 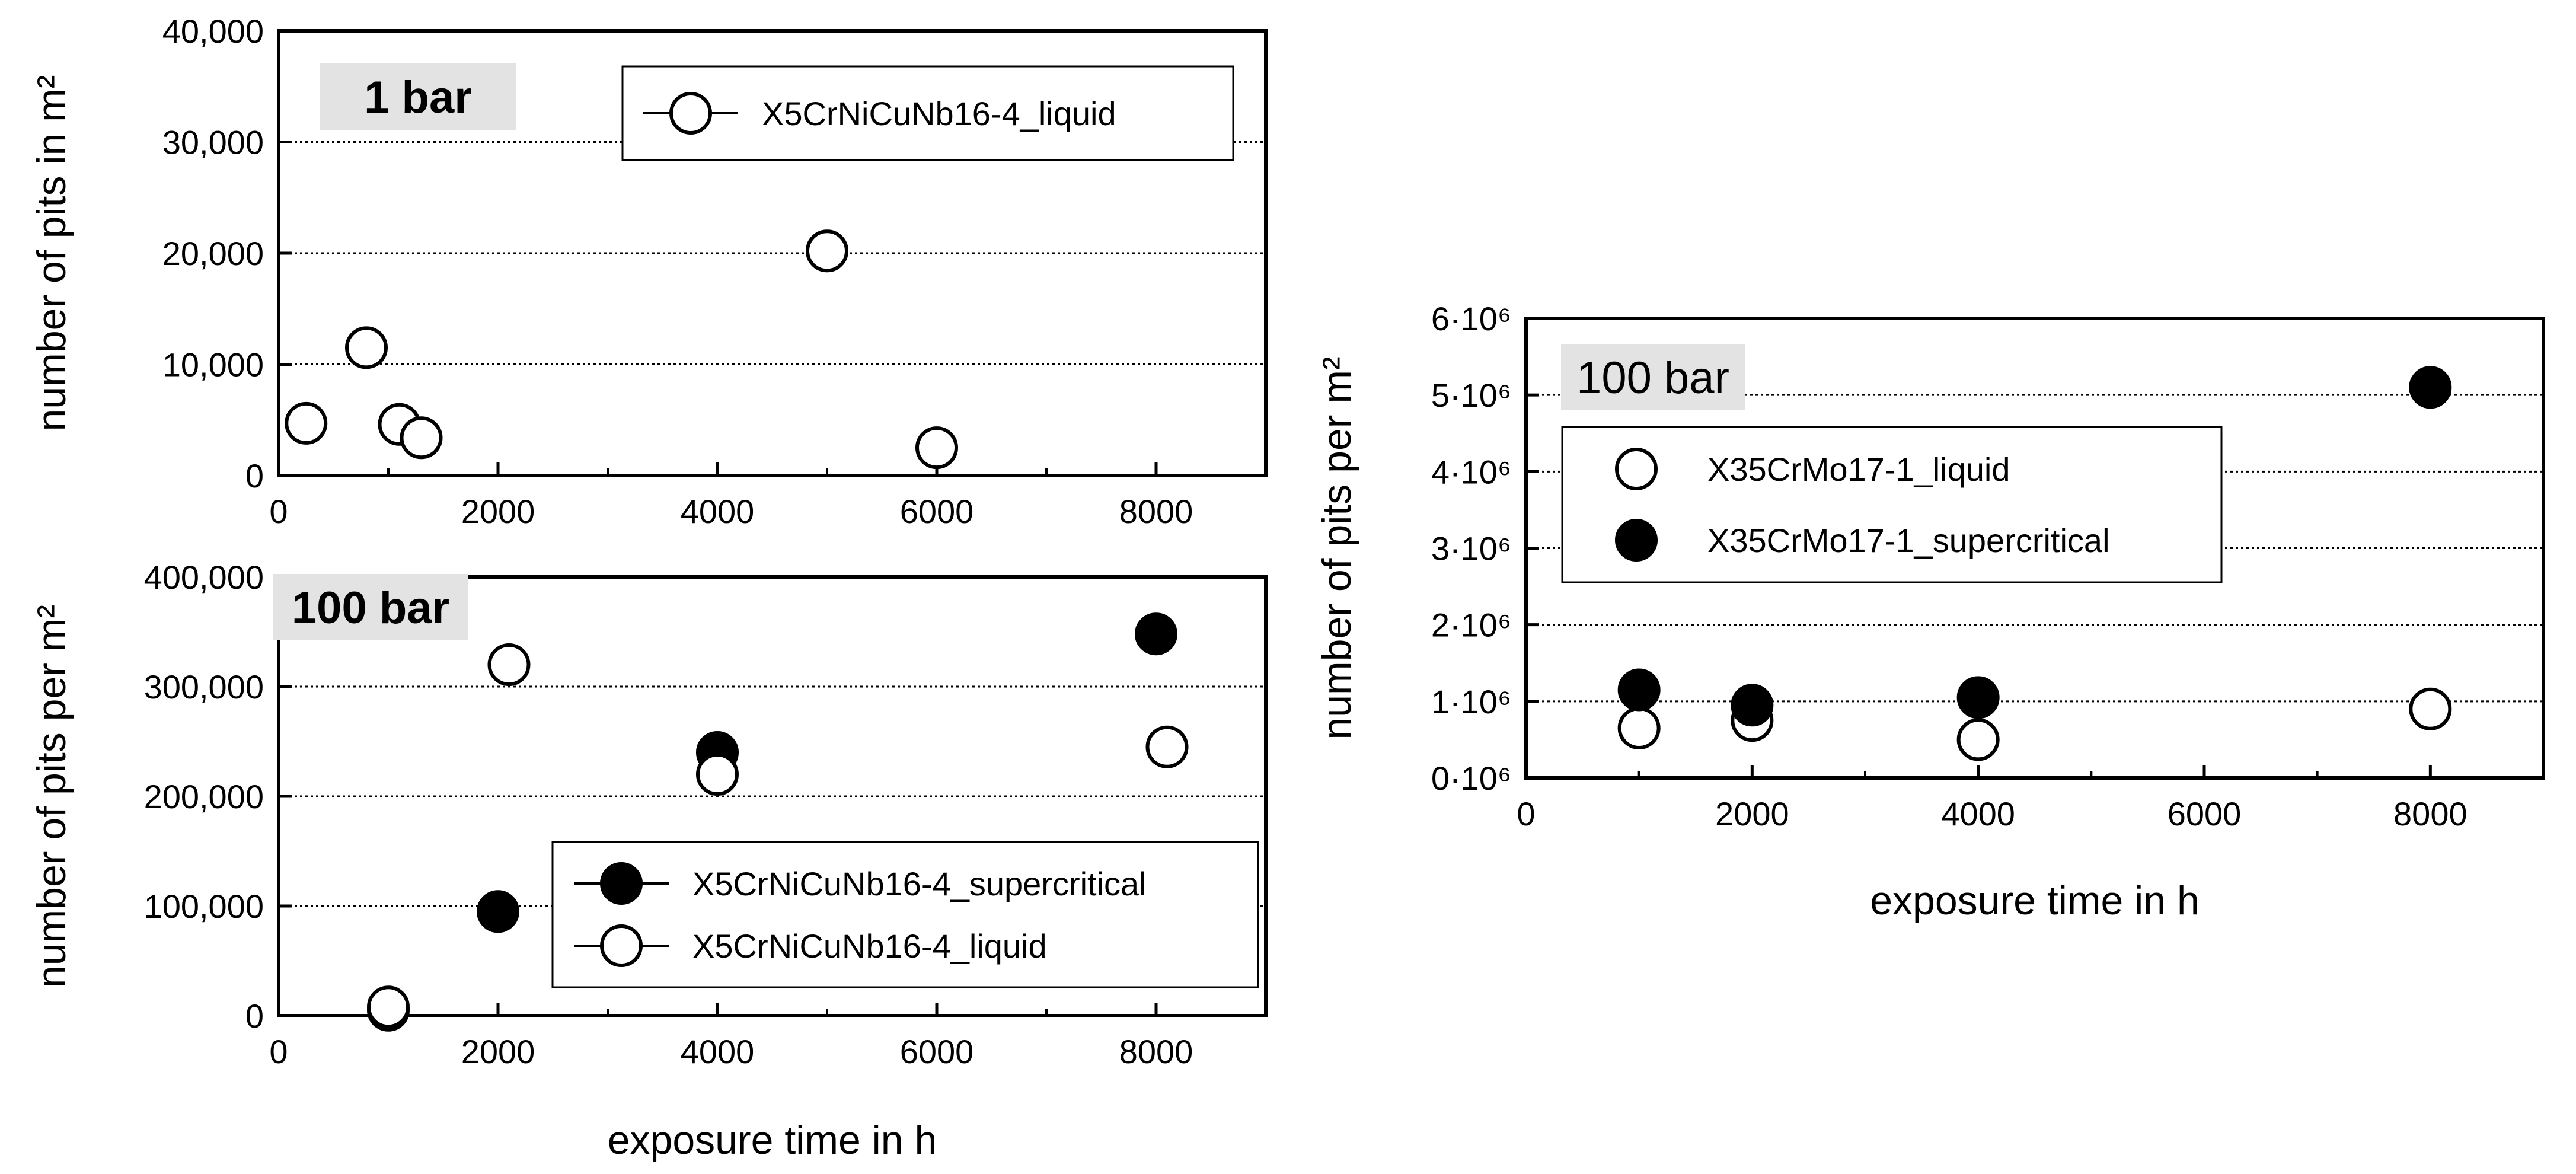 What do you see at coordinates (1471, 396) in the screenshot?
I see `y-tick-label: 5·10⁶` at bounding box center [1471, 396].